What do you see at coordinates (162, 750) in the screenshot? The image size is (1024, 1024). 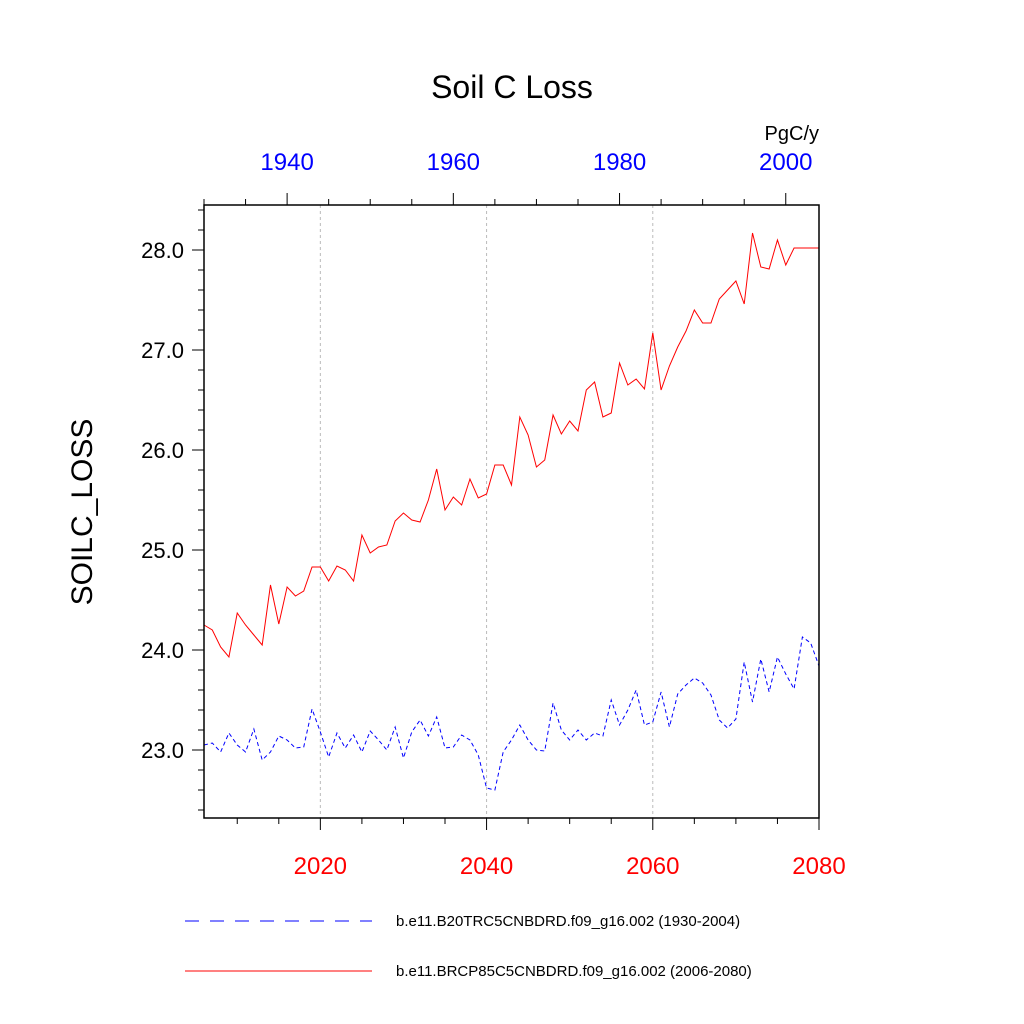 I see `y-tick-label: 23.0` at bounding box center [162, 750].